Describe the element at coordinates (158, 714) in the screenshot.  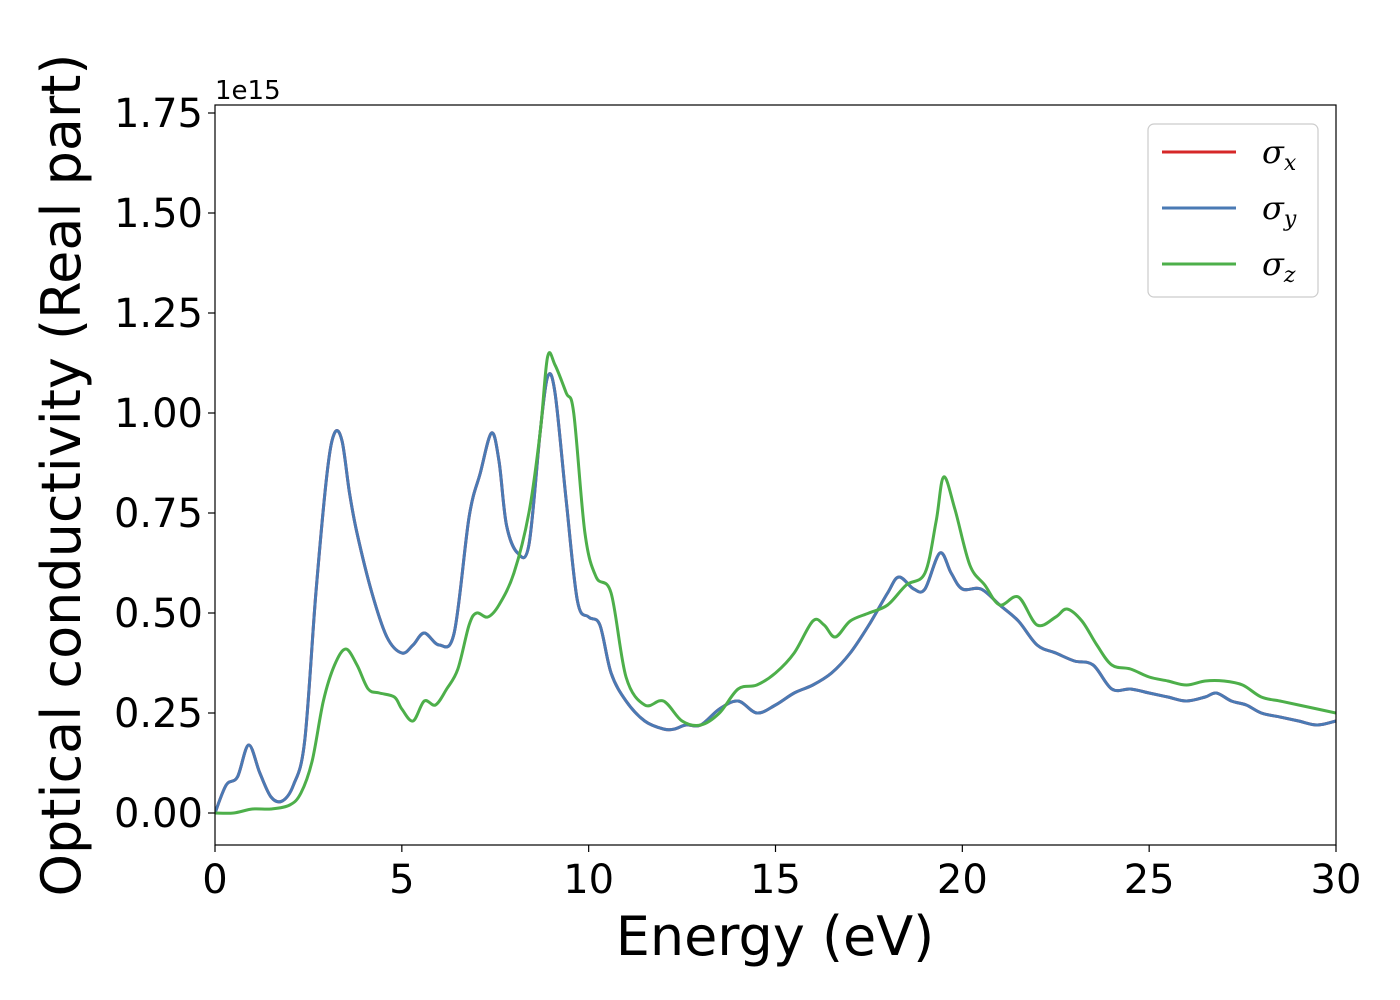
I see `y-tick-label: 0.25` at that location.